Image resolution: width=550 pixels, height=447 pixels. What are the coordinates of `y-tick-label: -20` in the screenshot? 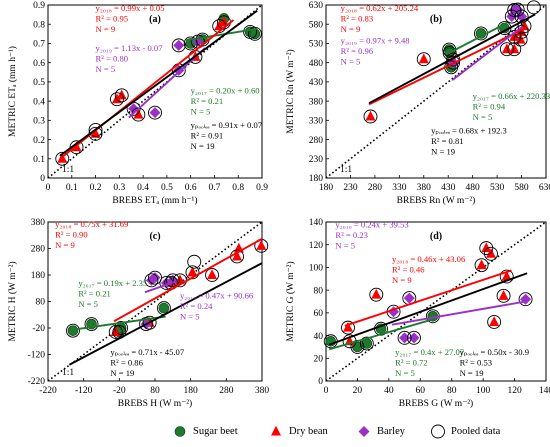 It's located at (38, 329).